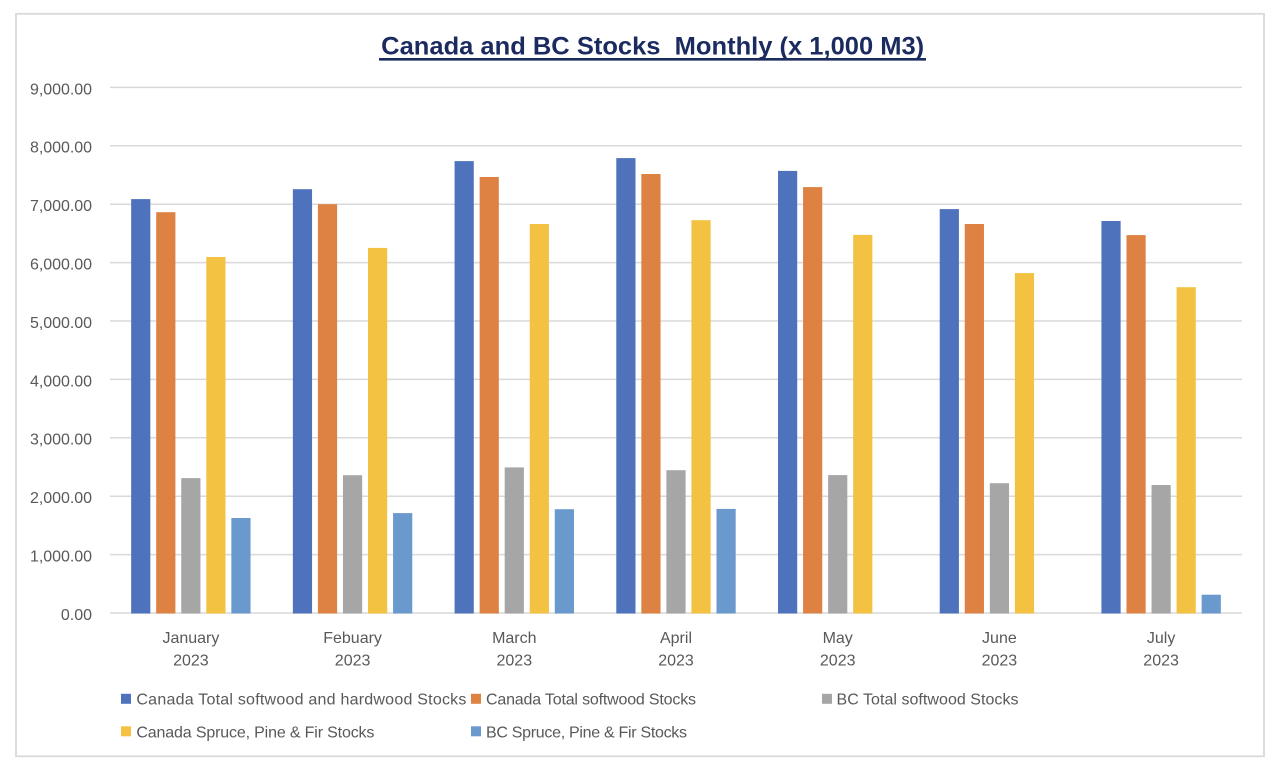 Image resolution: width=1288 pixels, height=776 pixels. I want to click on svg-text: 9,000.00, so click(61, 89).